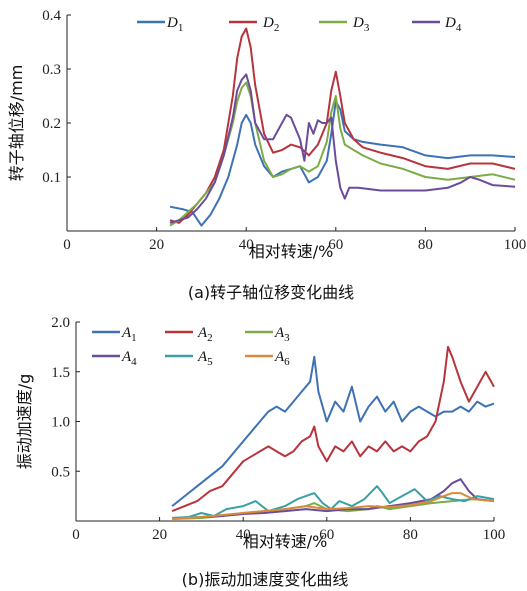 The width and height of the screenshot is (527, 591). What do you see at coordinates (60, 423) in the screenshot?
I see `y-tick-label: 1.0` at bounding box center [60, 423].